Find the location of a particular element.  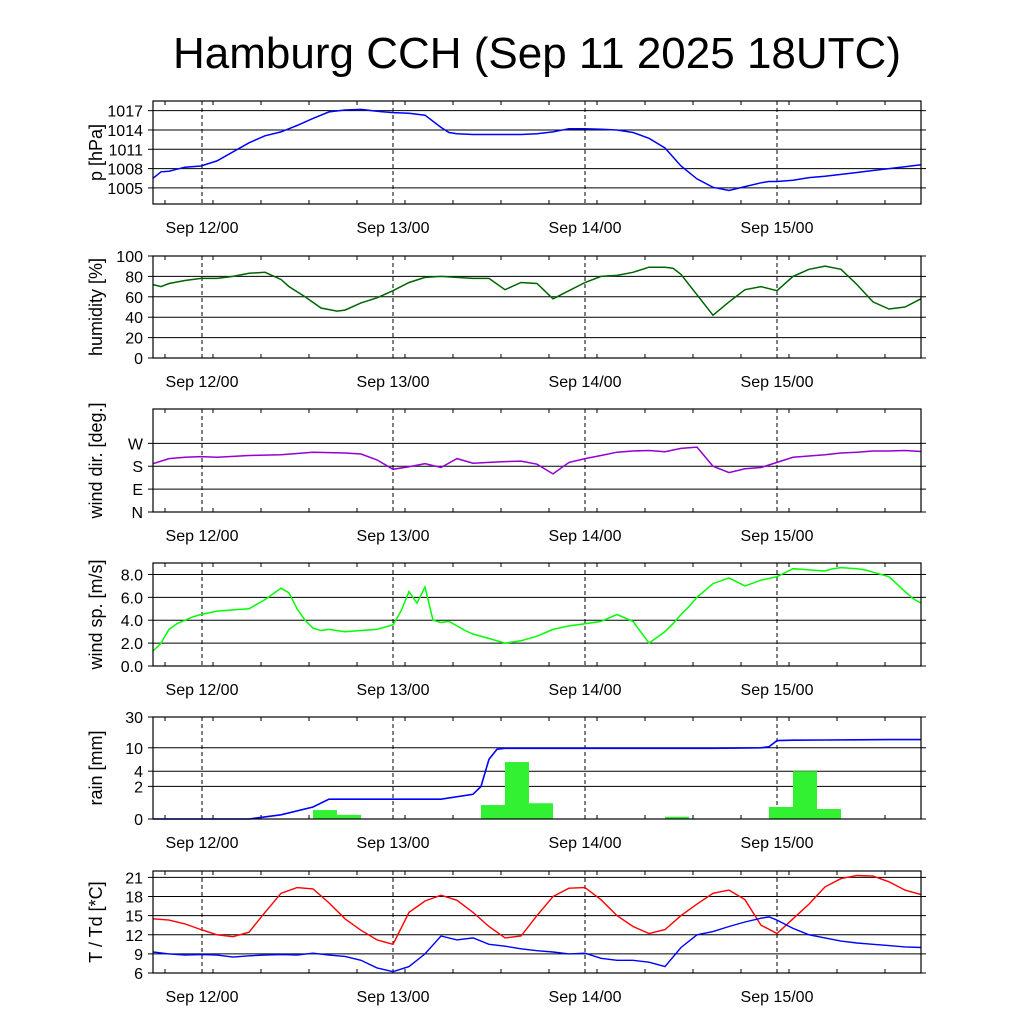

y-tick-label: 9 is located at coordinates (138, 955).